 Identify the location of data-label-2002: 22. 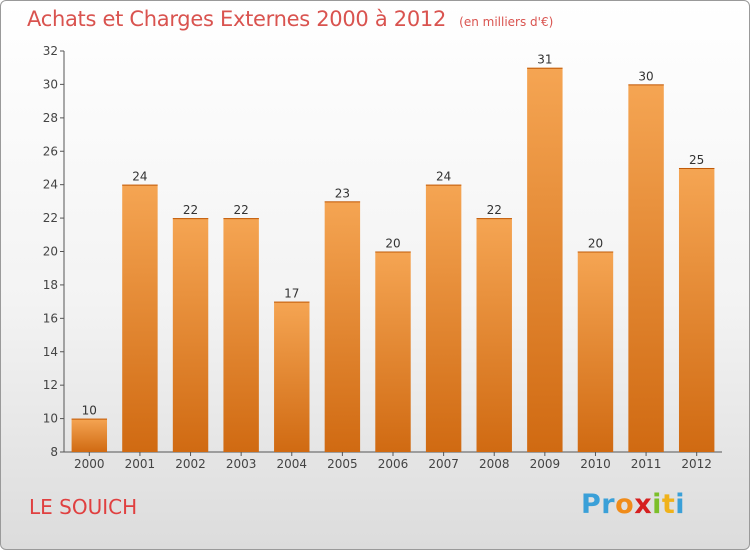
(190, 210).